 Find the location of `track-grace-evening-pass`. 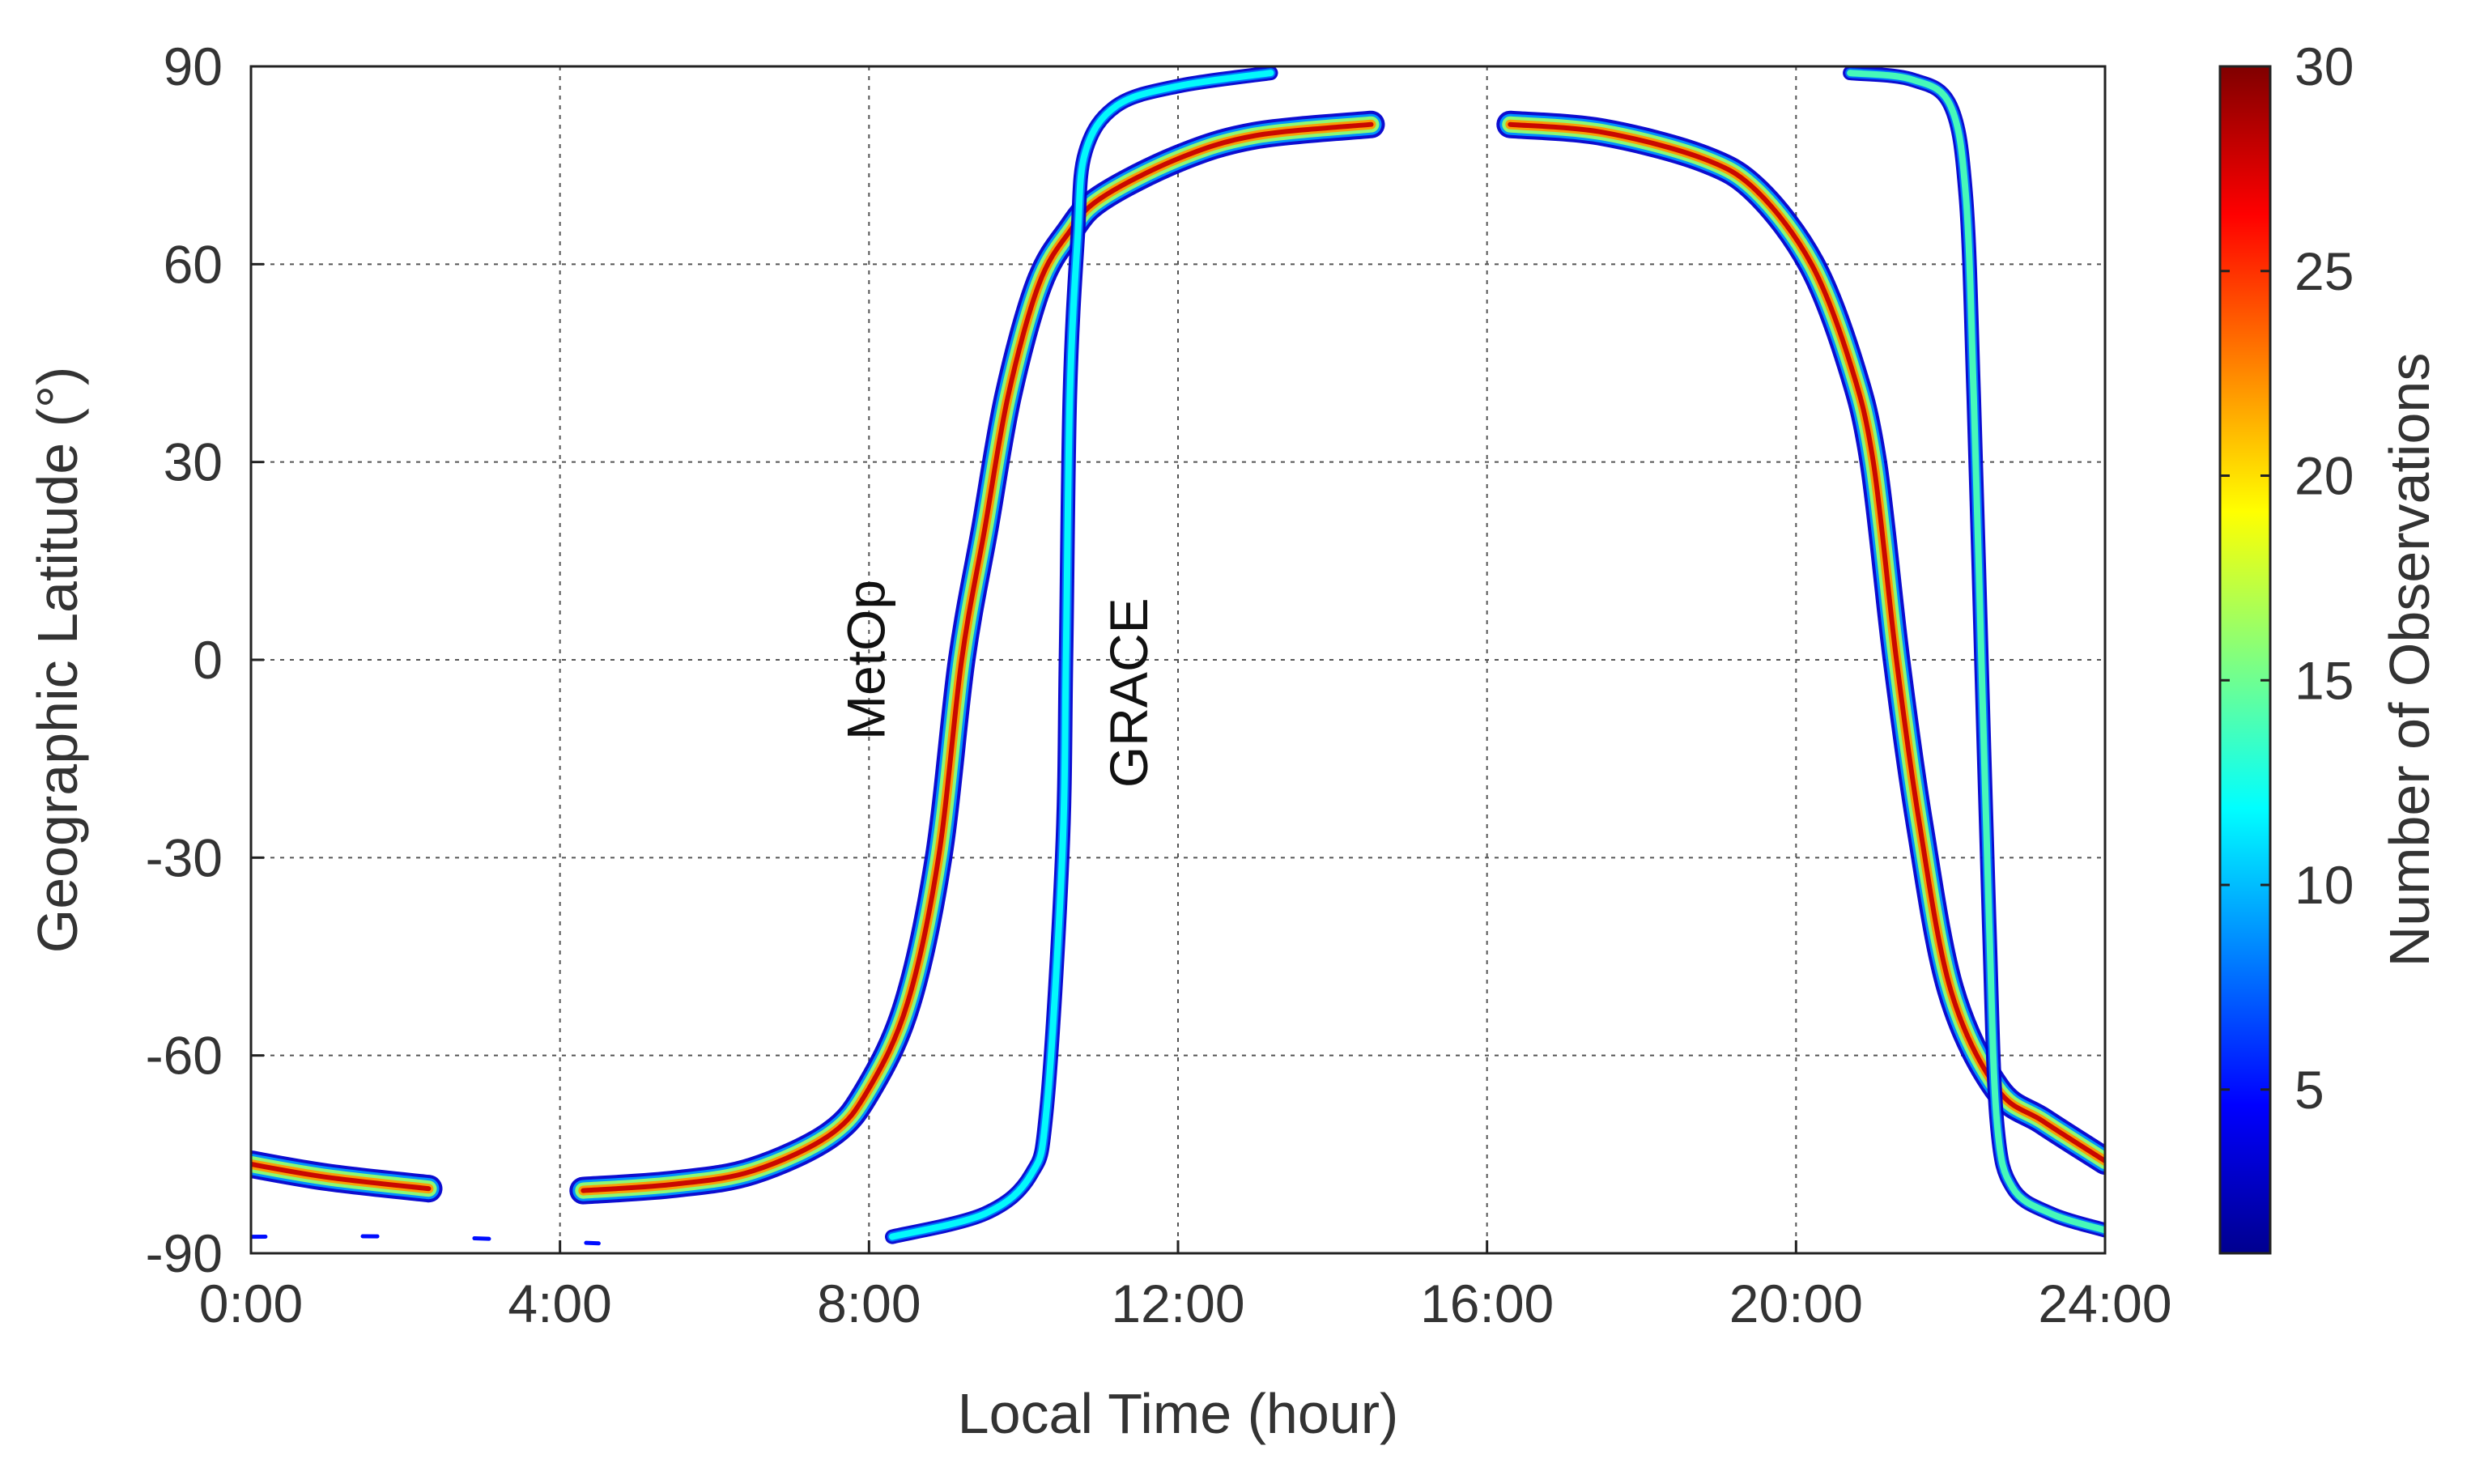

track-grace-evening-pass is located at coordinates (1974, 652).